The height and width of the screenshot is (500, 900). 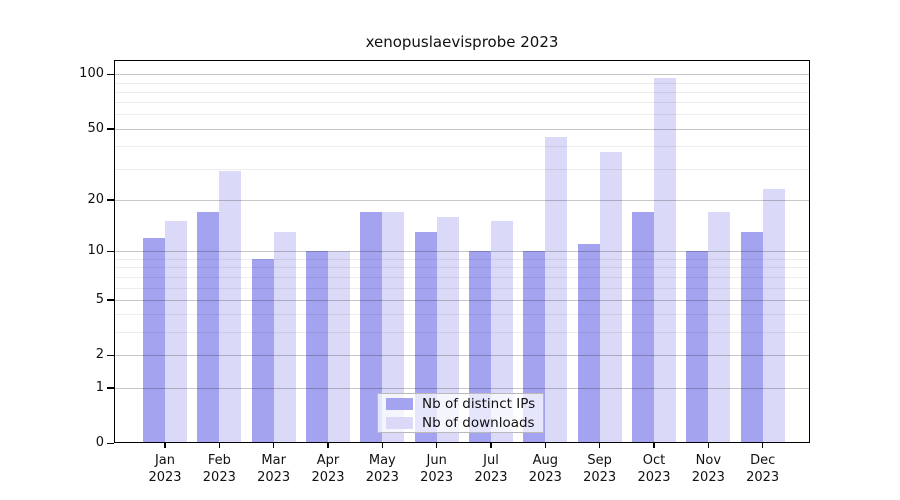 I want to click on bar-distinct-ips-dec, so click(x=751, y=337).